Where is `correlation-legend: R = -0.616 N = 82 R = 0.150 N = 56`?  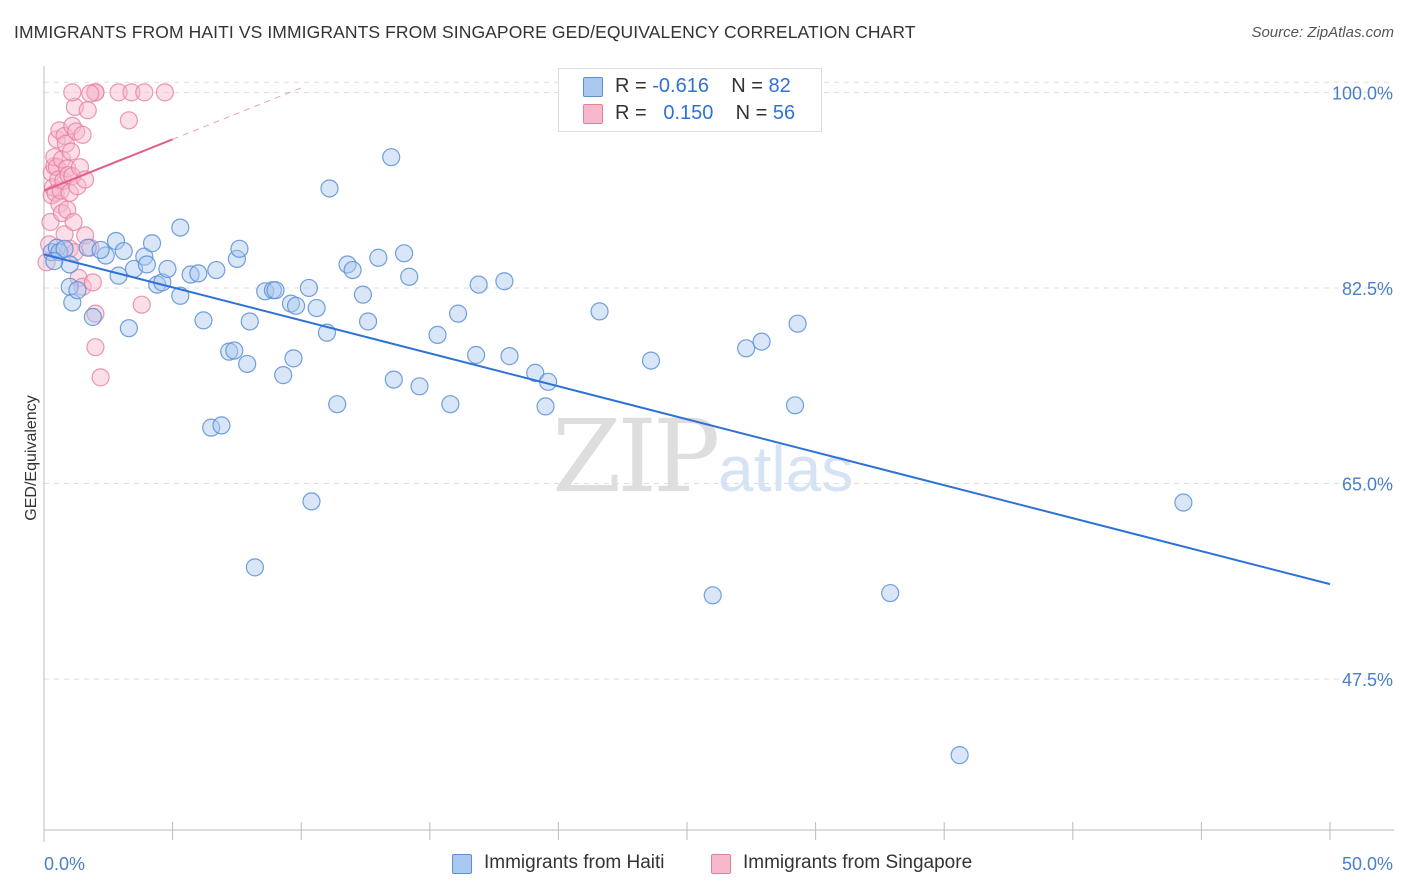
correlation-legend: R = -0.616 N = 82 R = 0.150 N = 56 is located at coordinates (690, 100).